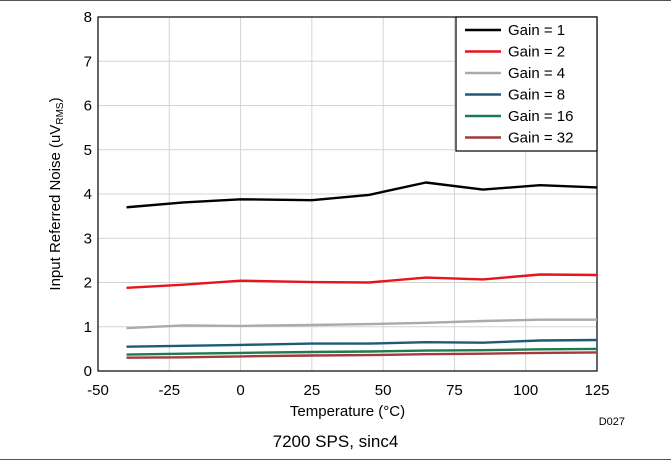  Describe the element at coordinates (98, 390) in the screenshot. I see `x-tick-label: -50` at that location.